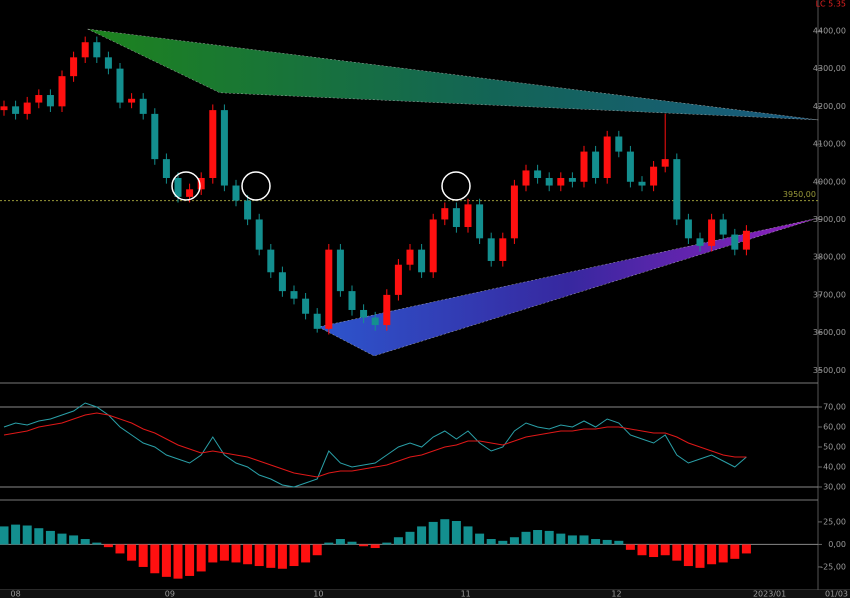 The height and width of the screenshot is (598, 850). I want to click on highlight-circle, so click(186, 186).